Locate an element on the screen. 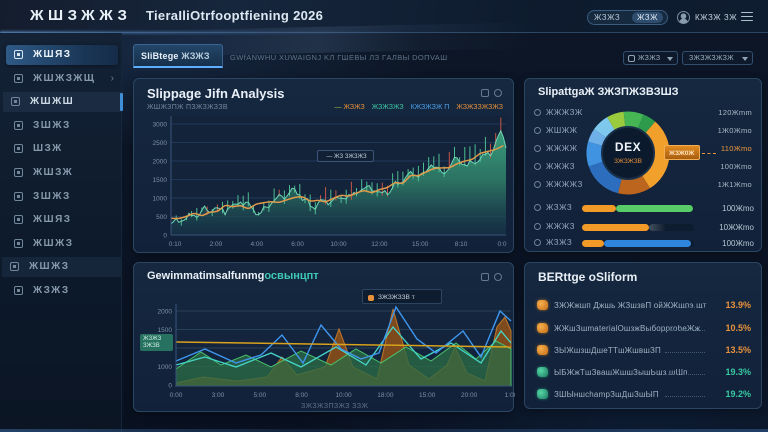 This screenshot has width=768, height=432. svg-text: 20:00 is located at coordinates (469, 395).